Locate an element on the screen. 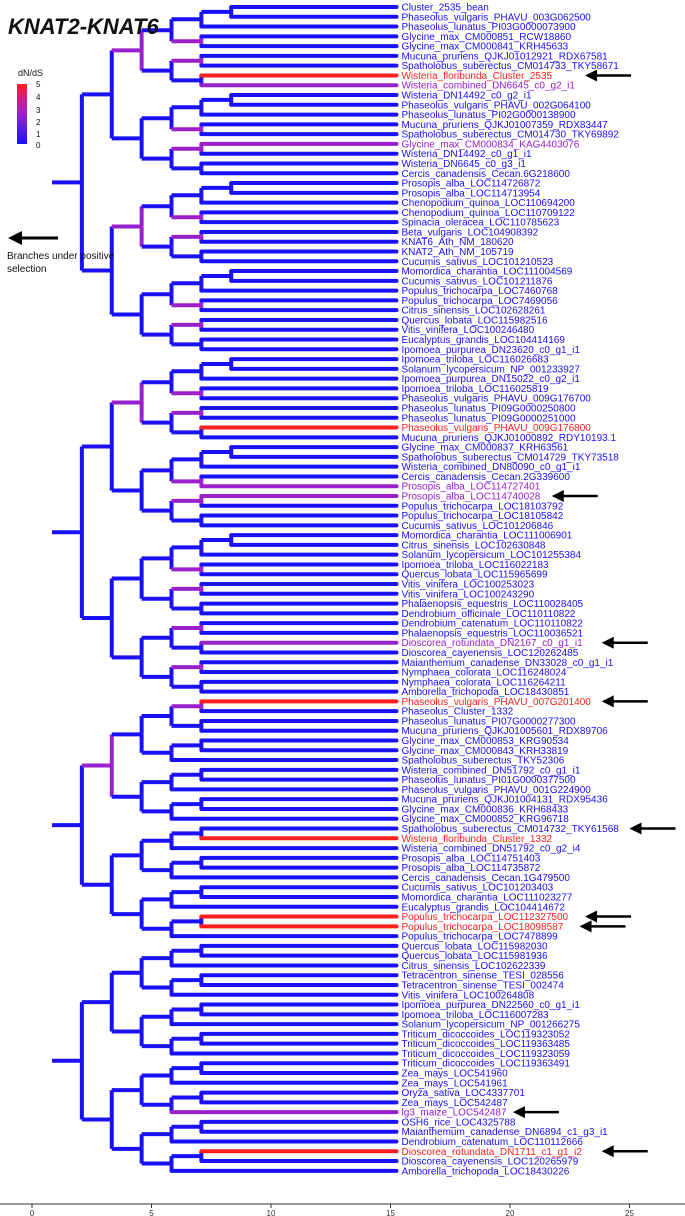 Image resolution: width=685 pixels, height=1216 pixels. tip-label: Prosopis_alba_LOC114751403 is located at coordinates (470, 858).